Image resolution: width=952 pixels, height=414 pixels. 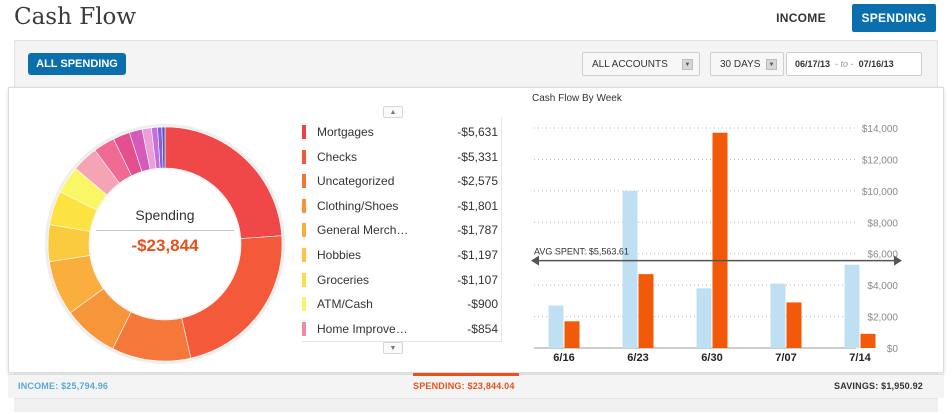 I want to click on y-tick-label: $2,000, so click(x=882, y=318).